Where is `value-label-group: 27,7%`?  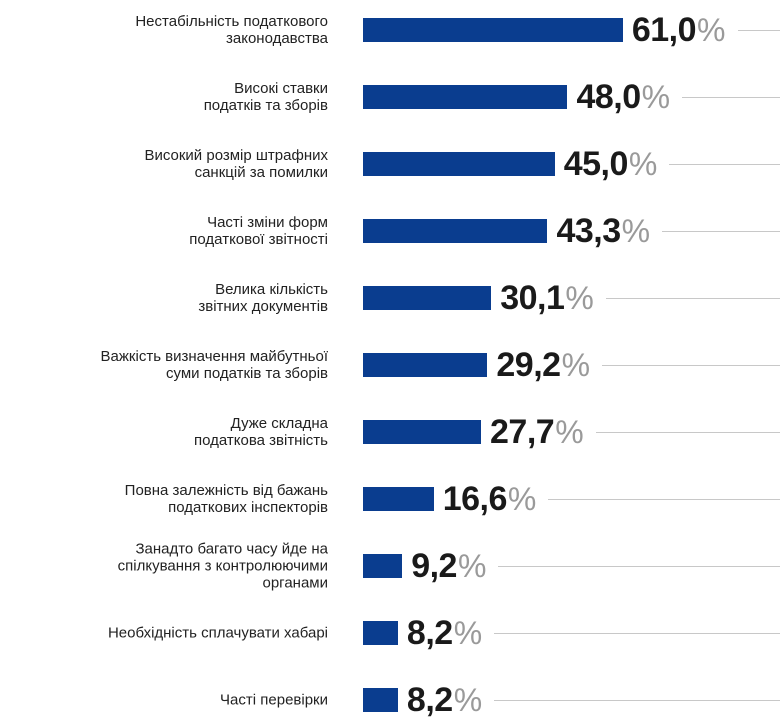 value-label-group: 27,7% is located at coordinates (635, 432).